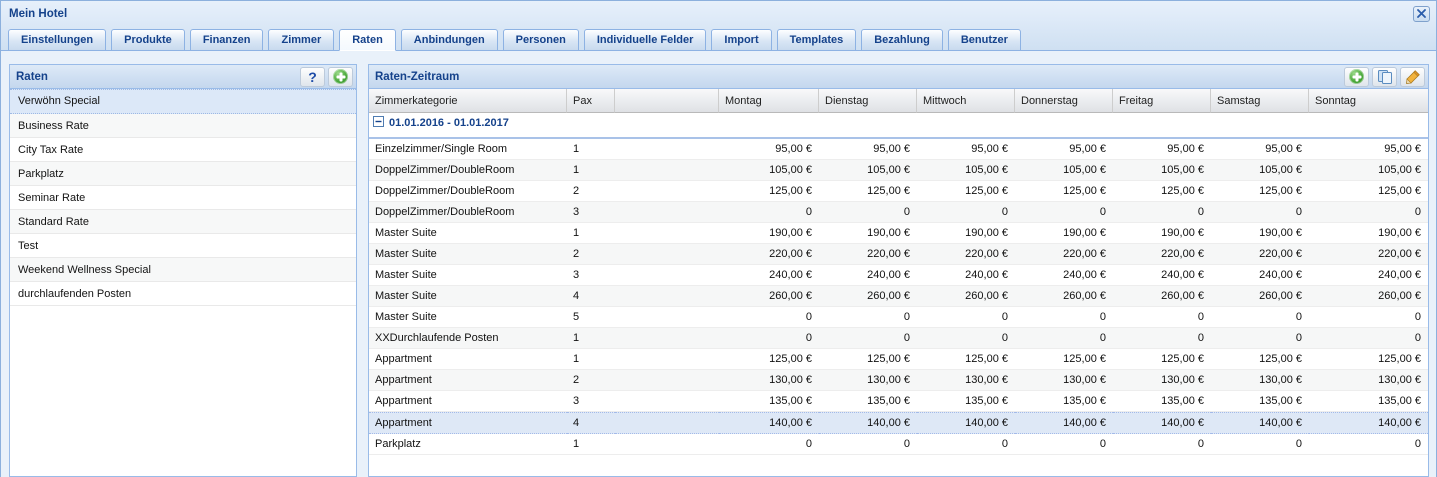 The image size is (1437, 477). I want to click on cell-freitag: 260,00 €, so click(1162, 296).